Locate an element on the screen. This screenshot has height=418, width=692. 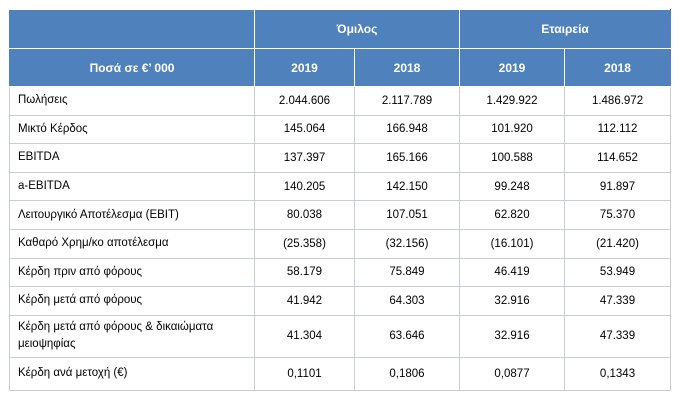
group-header-row: Όμιλος Εταιρεία is located at coordinates (340, 29).